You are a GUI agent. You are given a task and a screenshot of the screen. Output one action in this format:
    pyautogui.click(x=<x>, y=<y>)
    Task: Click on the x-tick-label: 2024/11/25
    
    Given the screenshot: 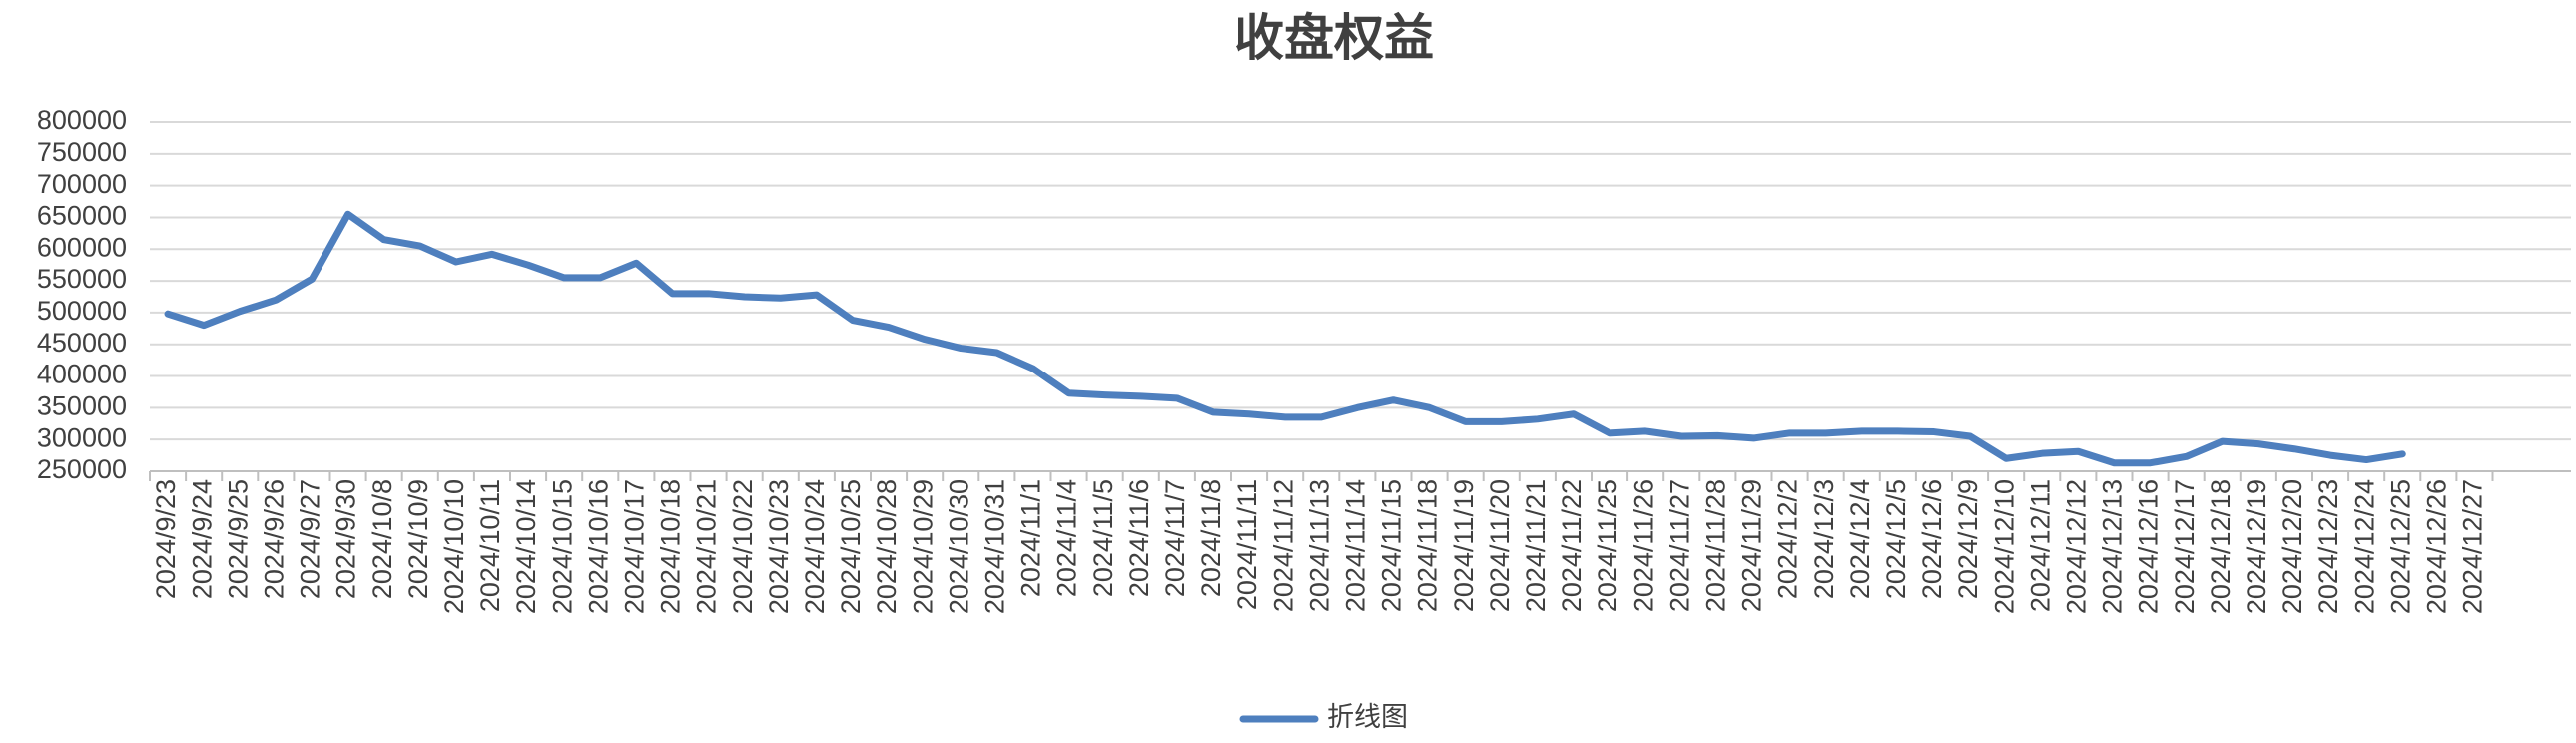 What is the action you would take?
    pyautogui.click(x=1607, y=545)
    